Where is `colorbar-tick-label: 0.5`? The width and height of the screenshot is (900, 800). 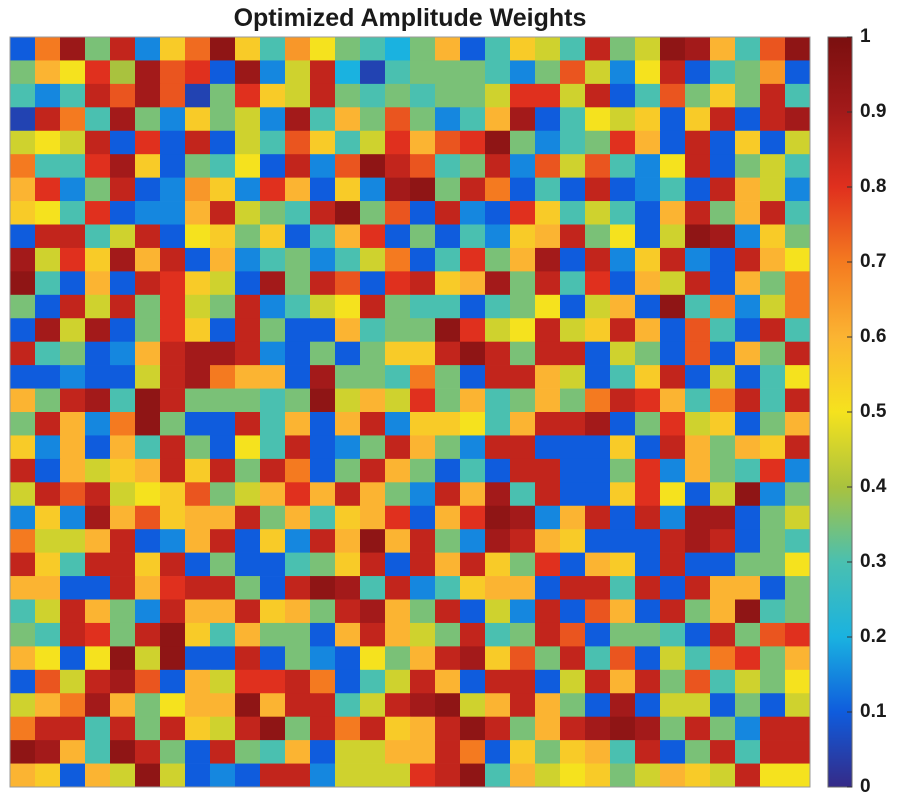
colorbar-tick-label: 0.5 is located at coordinates (873, 411).